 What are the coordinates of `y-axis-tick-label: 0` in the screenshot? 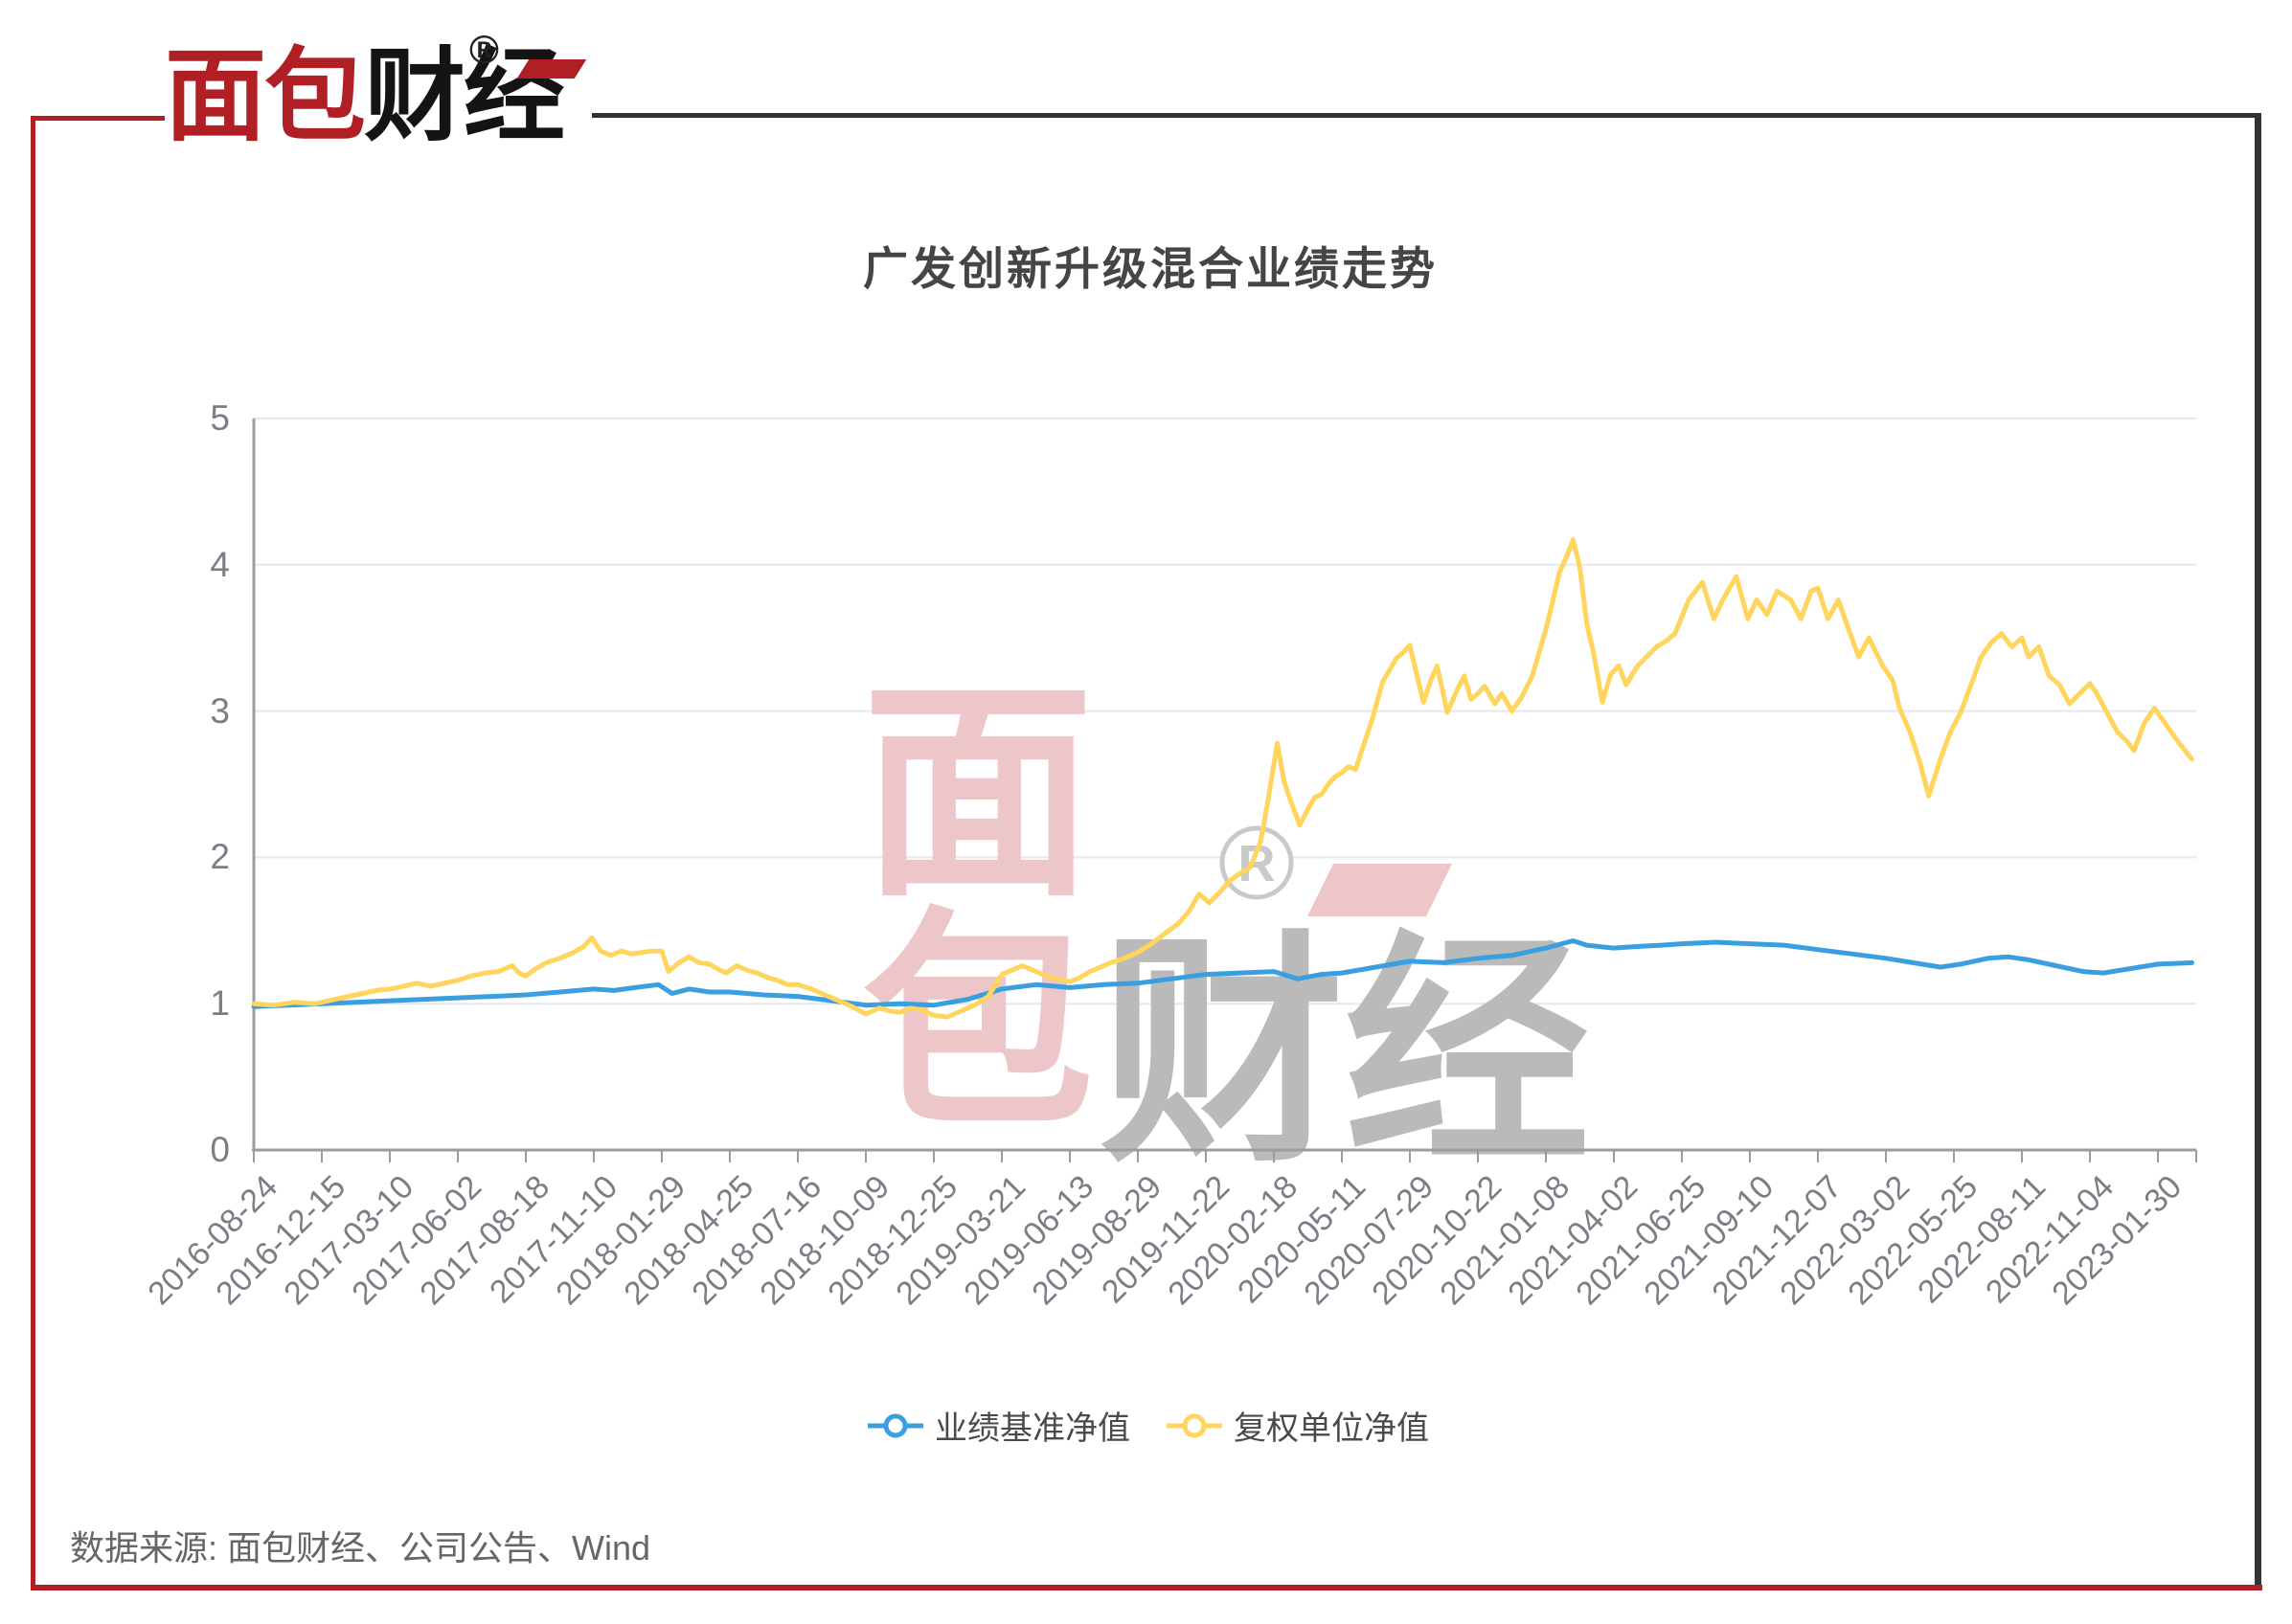 It's located at (220, 1149).